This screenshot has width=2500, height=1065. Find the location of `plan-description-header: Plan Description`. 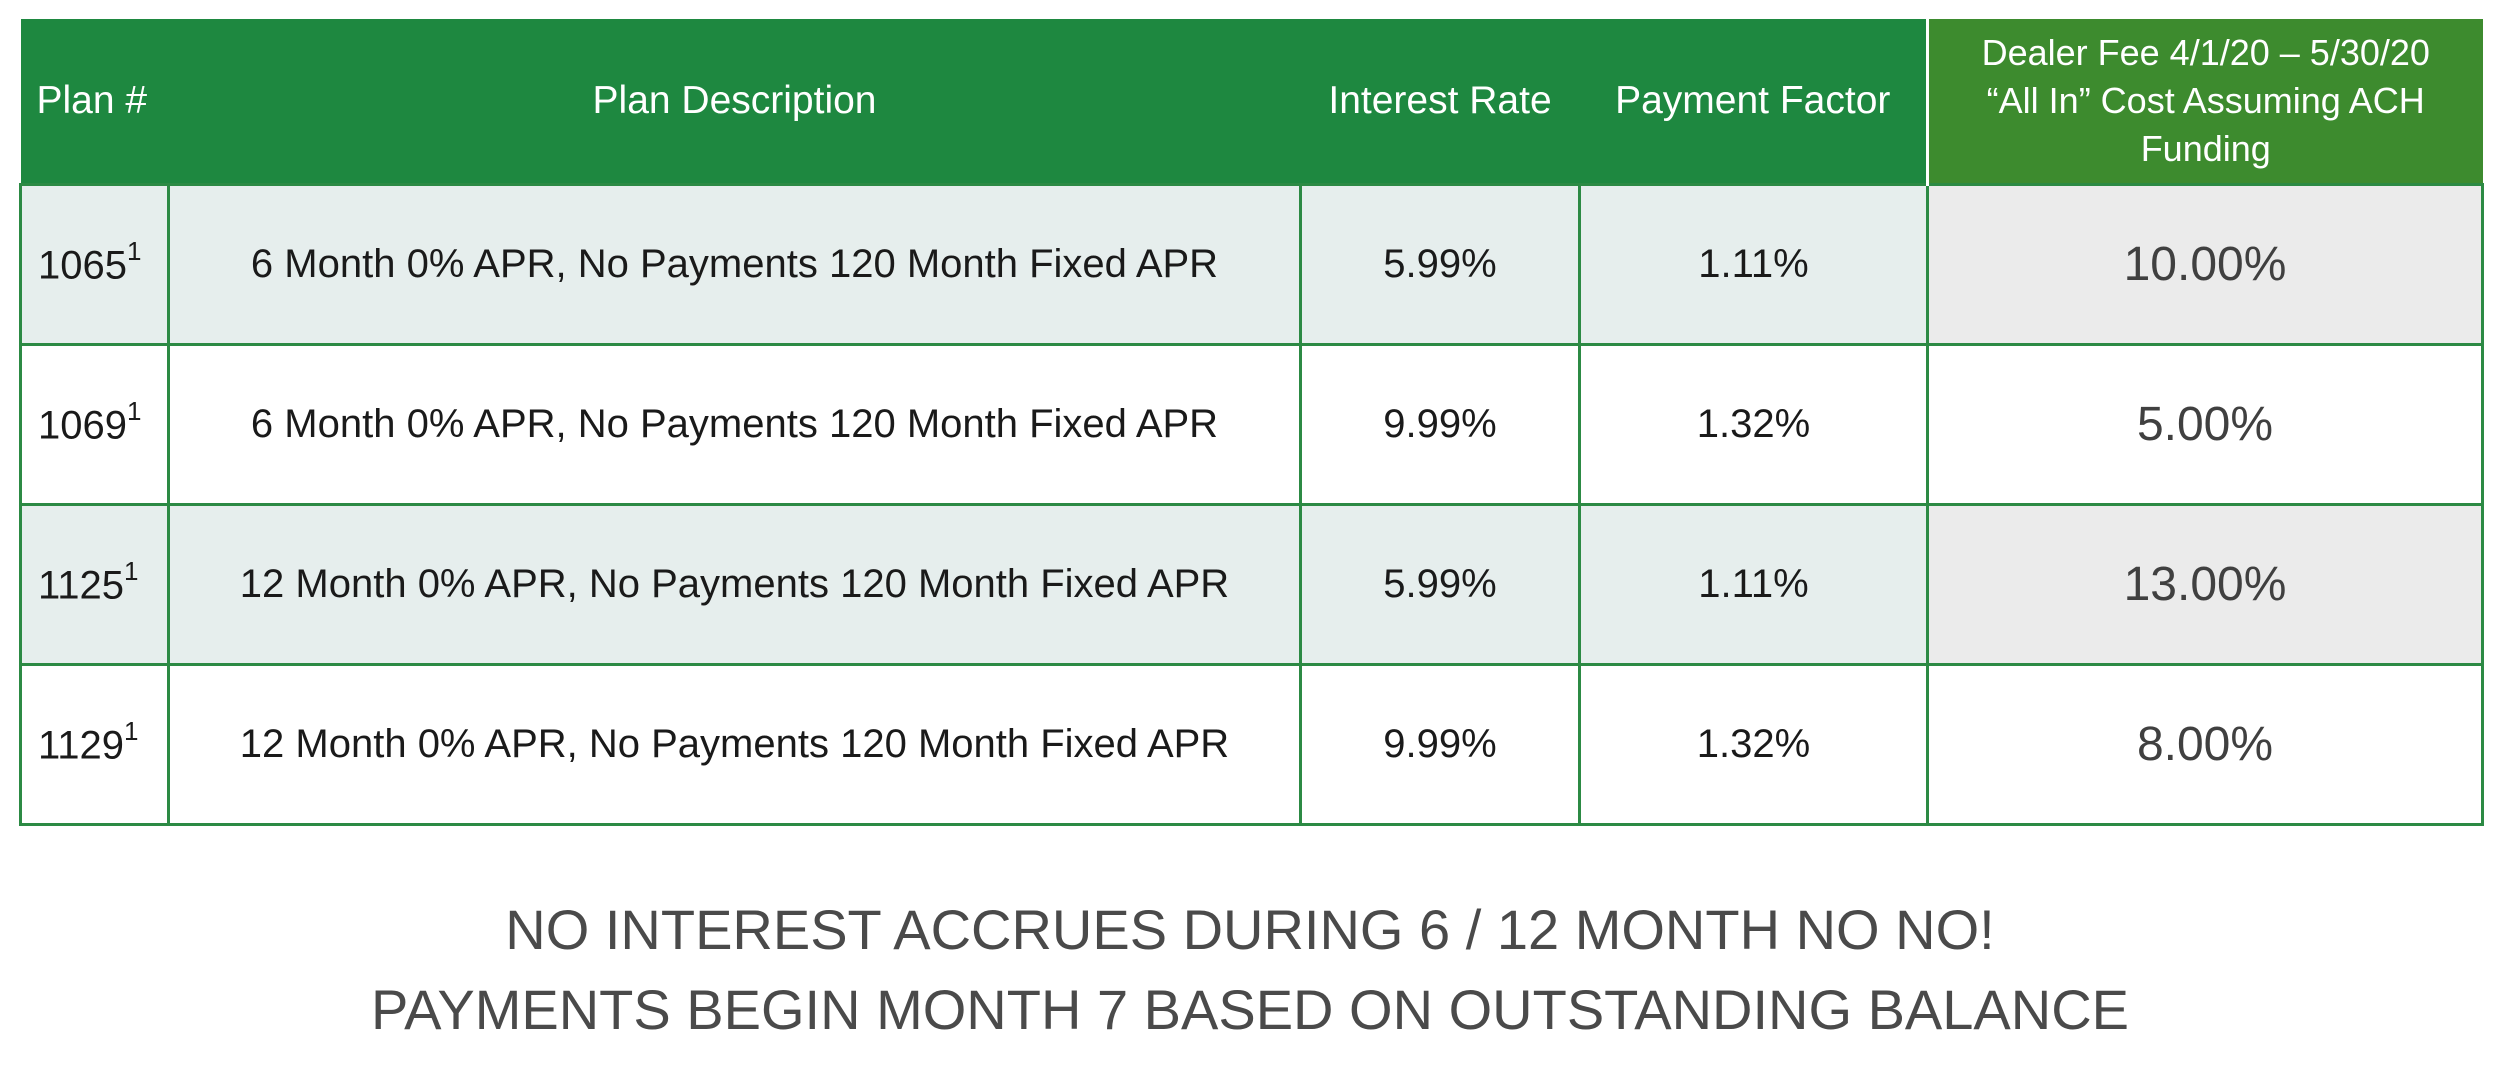

plan-description-header: Plan Description is located at coordinates (734, 101).